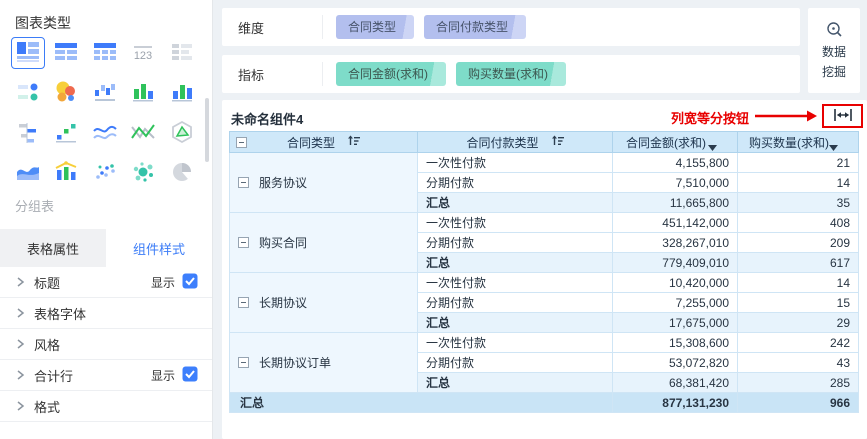  I want to click on chart-type-range-line-chart, so click(143, 133).